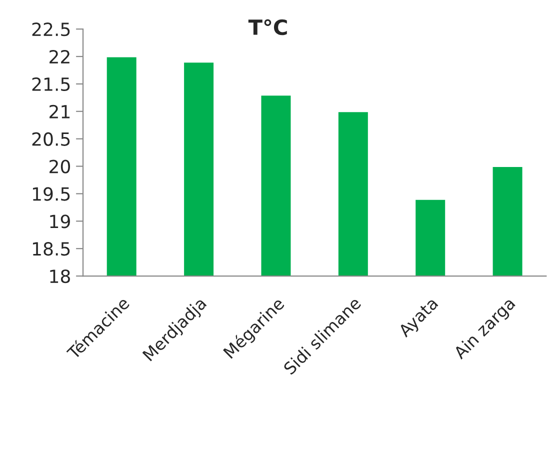 The image size is (559, 454). I want to click on y-tick-label: 21, so click(60, 111).